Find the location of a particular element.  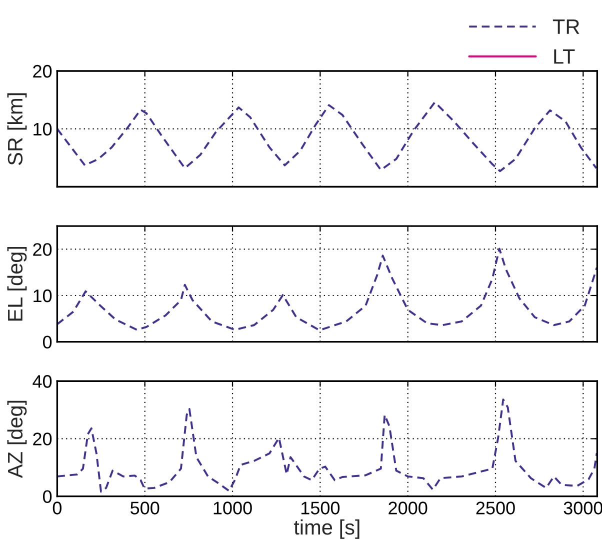

x-tick-label: 2000 is located at coordinates (408, 508).